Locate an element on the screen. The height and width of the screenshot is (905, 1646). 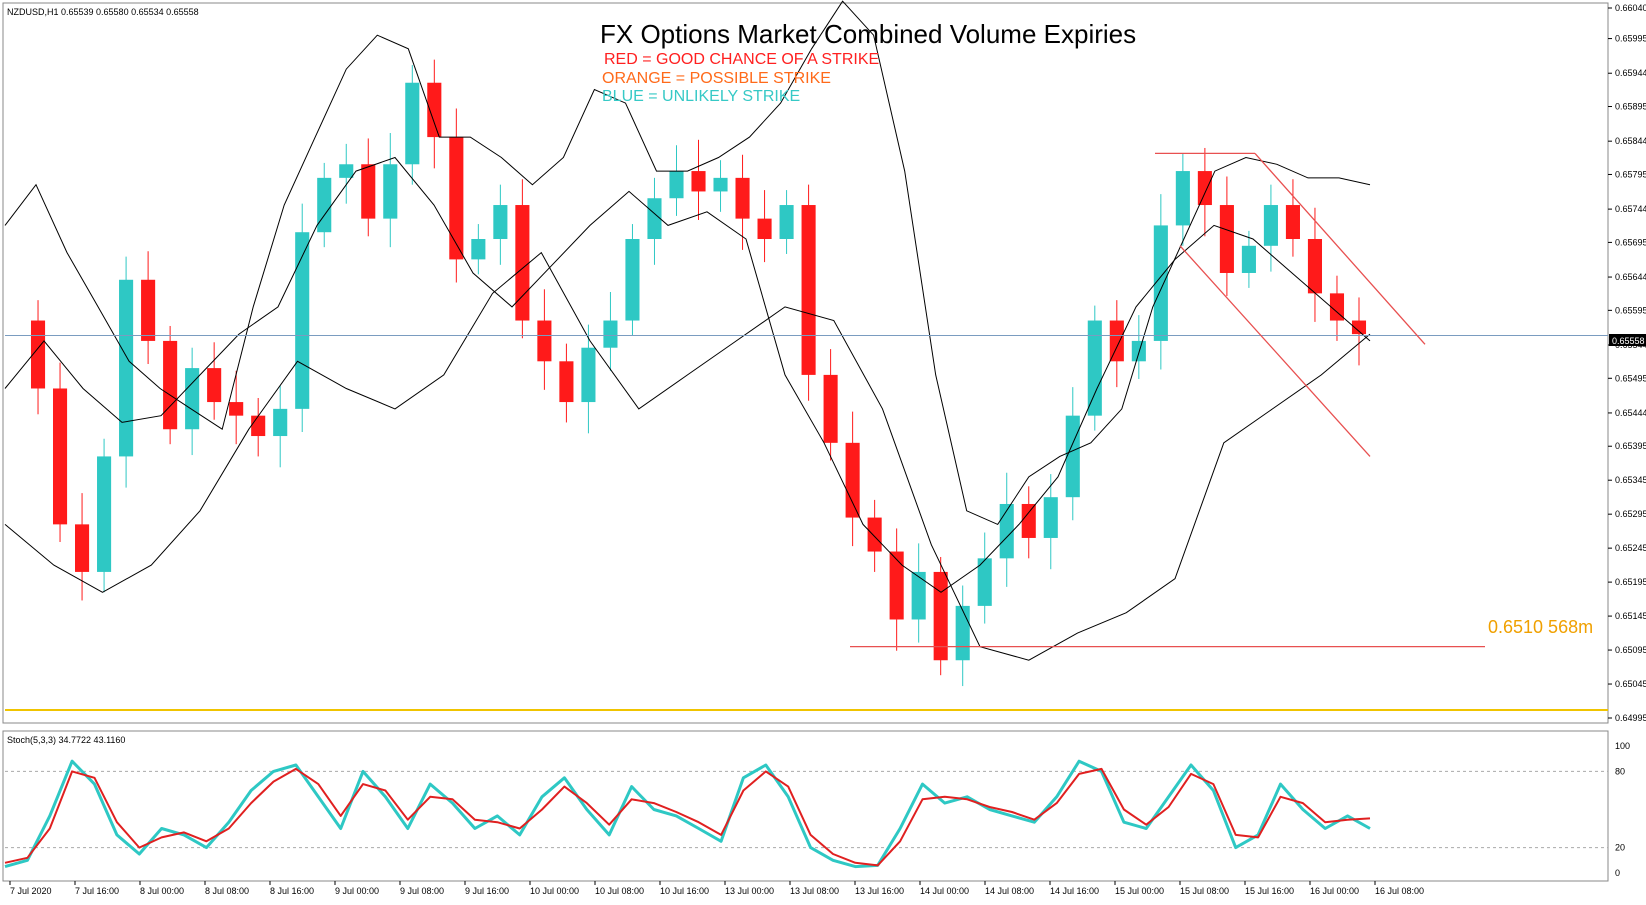
time-tick-label: 13 Jul 00:00 is located at coordinates (749, 891).